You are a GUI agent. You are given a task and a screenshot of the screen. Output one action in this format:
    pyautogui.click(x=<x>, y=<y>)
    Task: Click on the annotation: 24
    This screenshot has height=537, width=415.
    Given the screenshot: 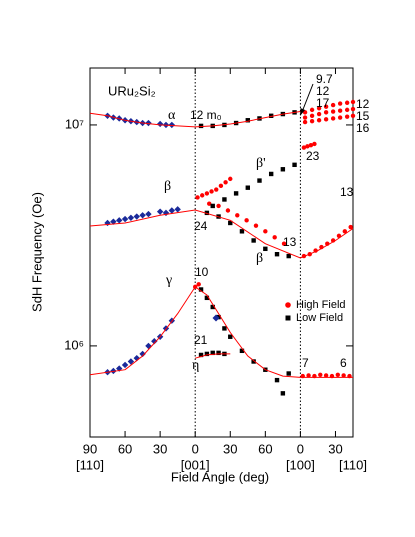 What is the action you would take?
    pyautogui.click(x=201, y=226)
    